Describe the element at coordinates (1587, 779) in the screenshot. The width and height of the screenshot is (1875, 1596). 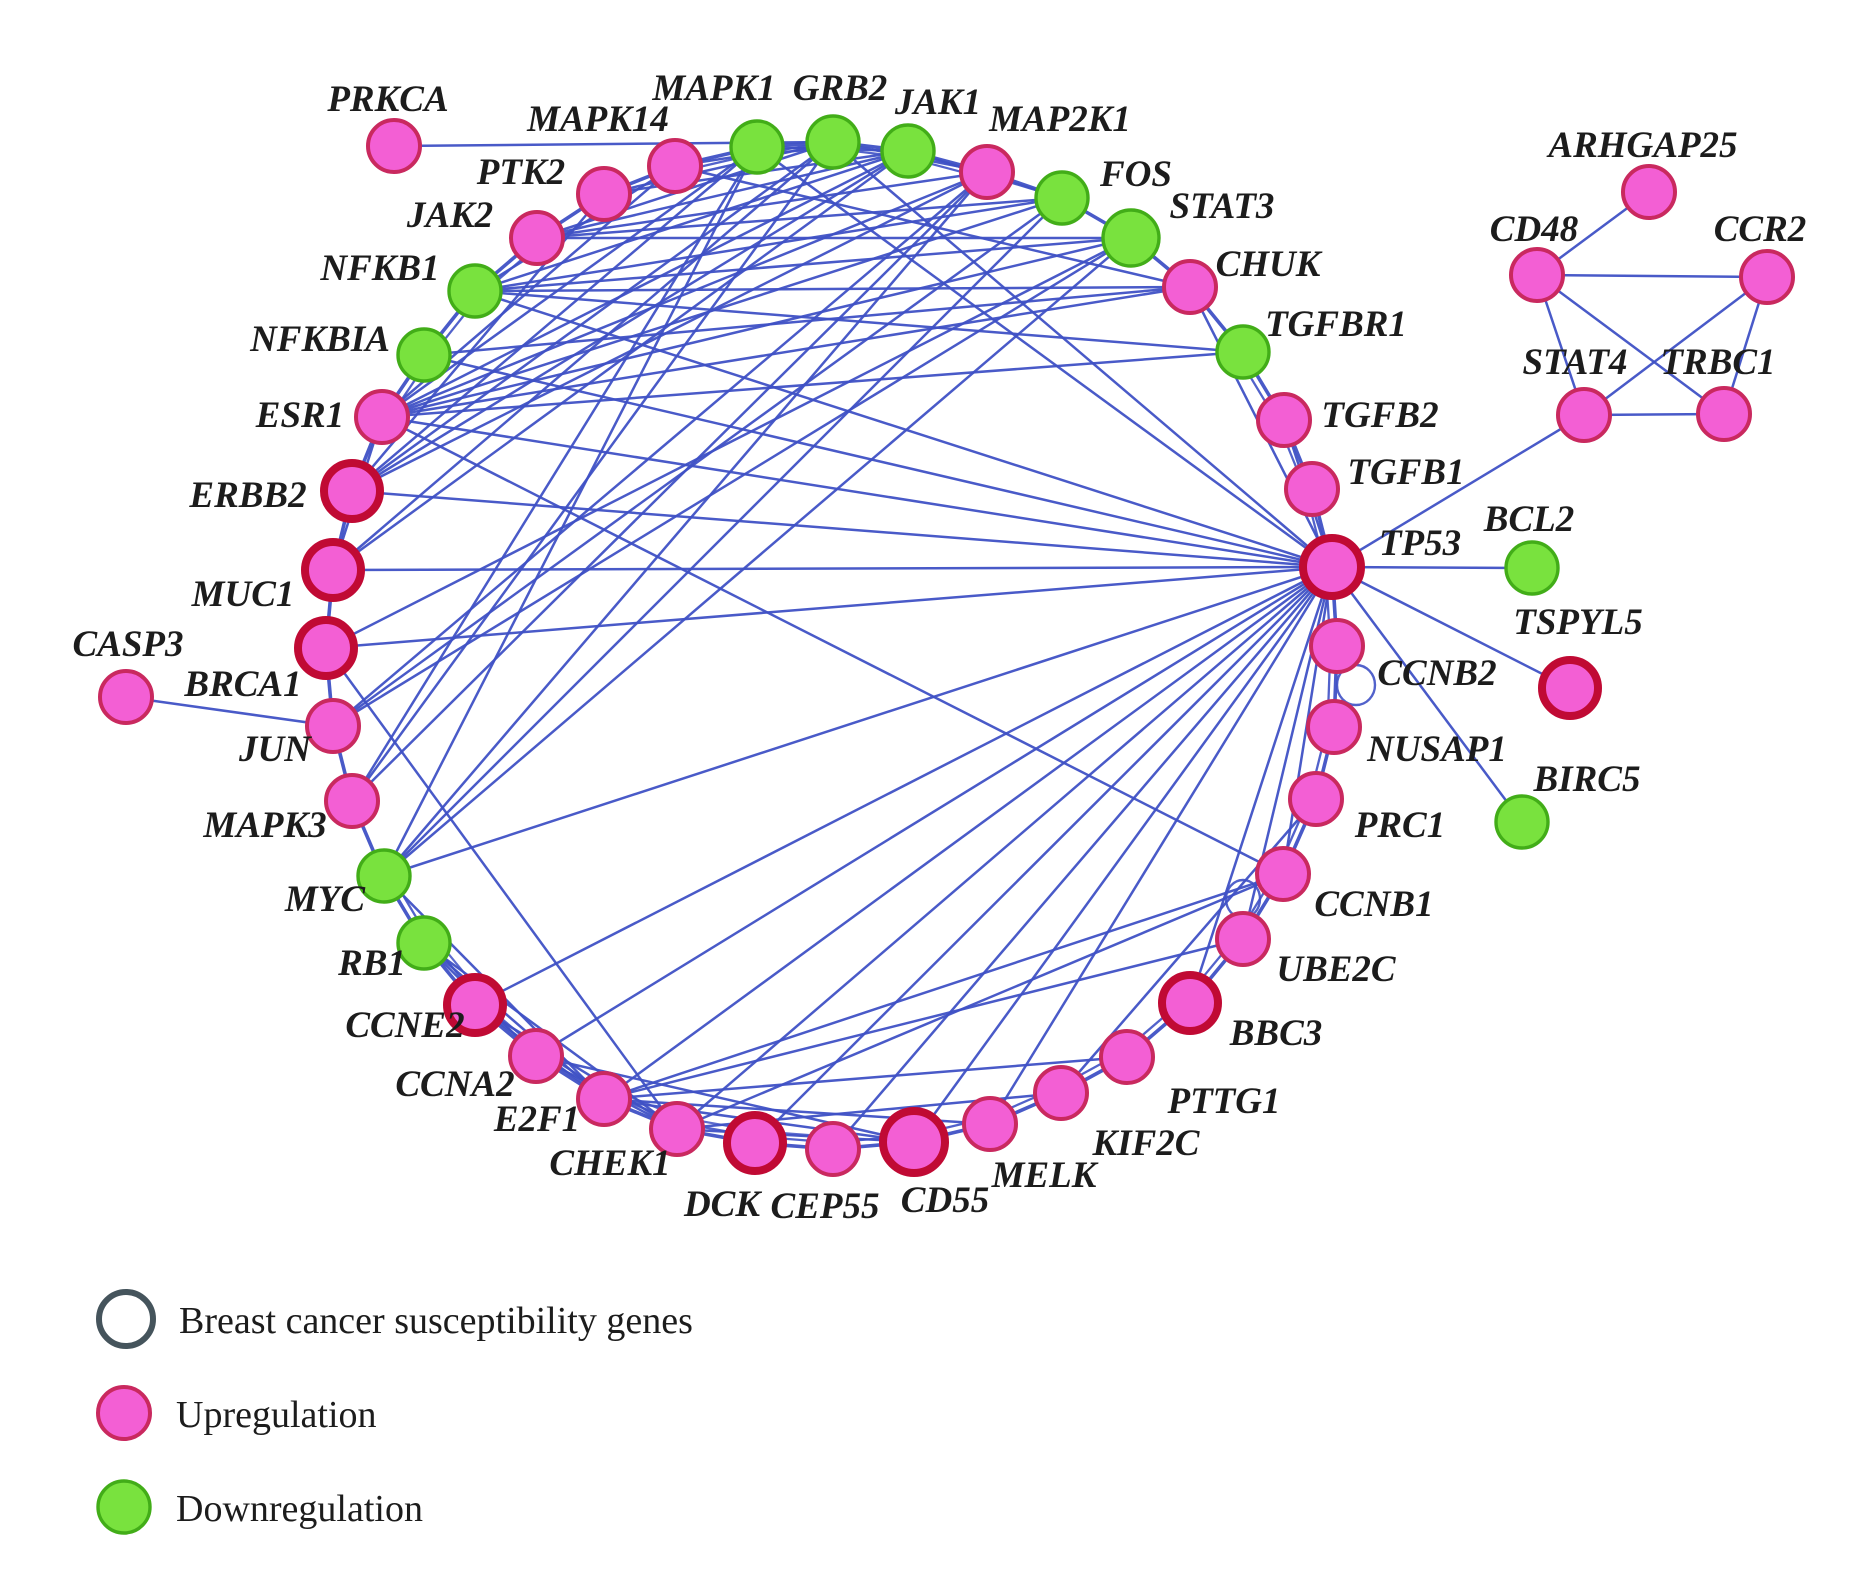
I see `svg-text: BIRC5` at that location.